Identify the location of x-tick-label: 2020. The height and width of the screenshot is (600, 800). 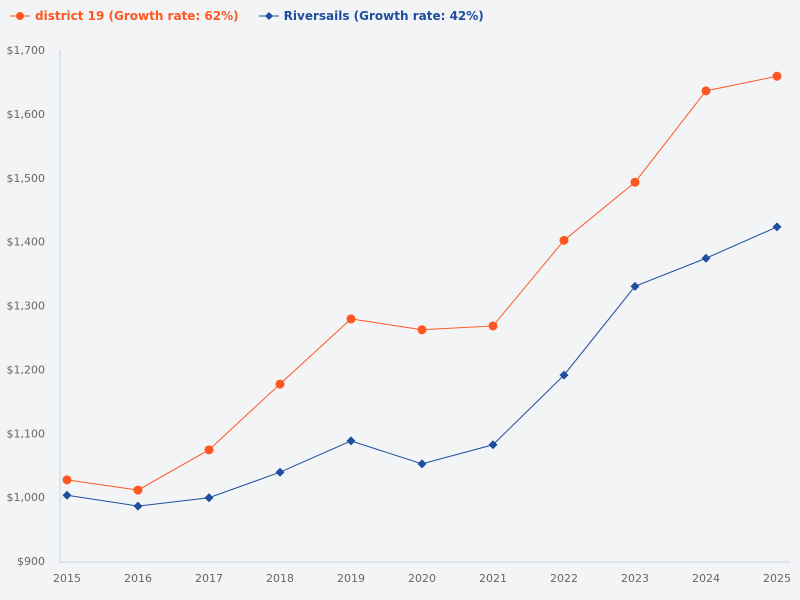
(422, 578).